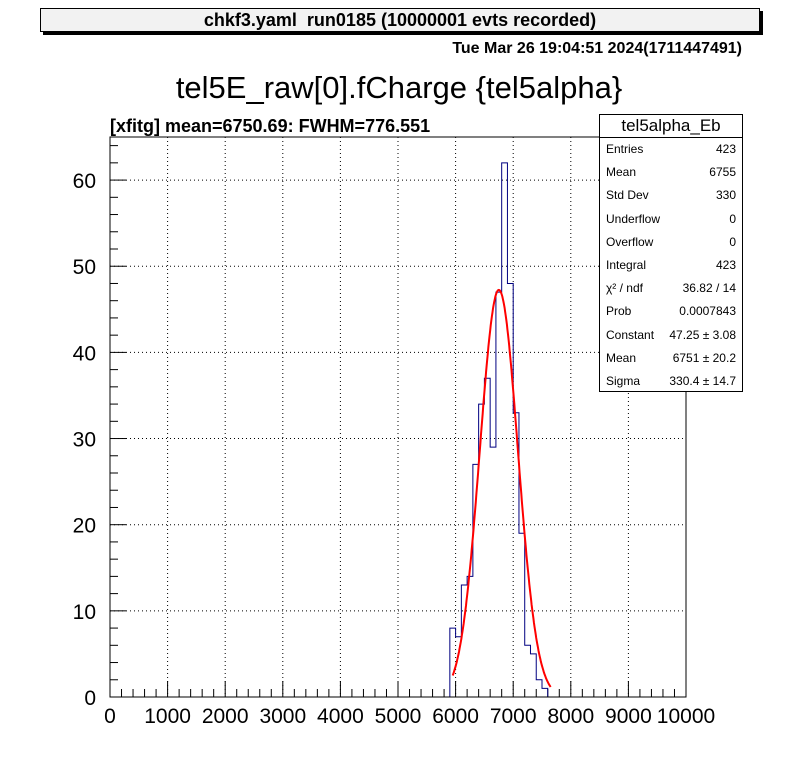 The width and height of the screenshot is (798, 776). Describe the element at coordinates (340, 716) in the screenshot. I see `x-tick-label: 4000` at that location.